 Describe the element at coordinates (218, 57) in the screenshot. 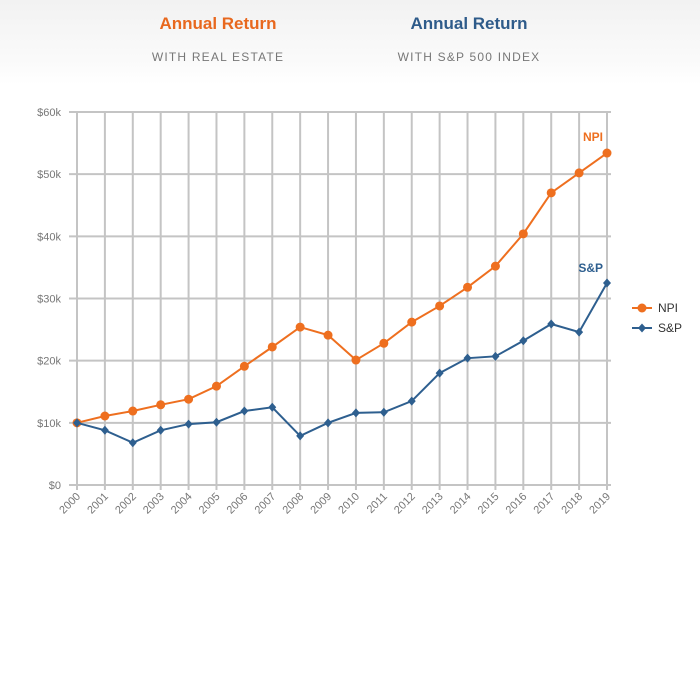

I see `subtitle-real-estate: WITH REAL ESTATE` at that location.